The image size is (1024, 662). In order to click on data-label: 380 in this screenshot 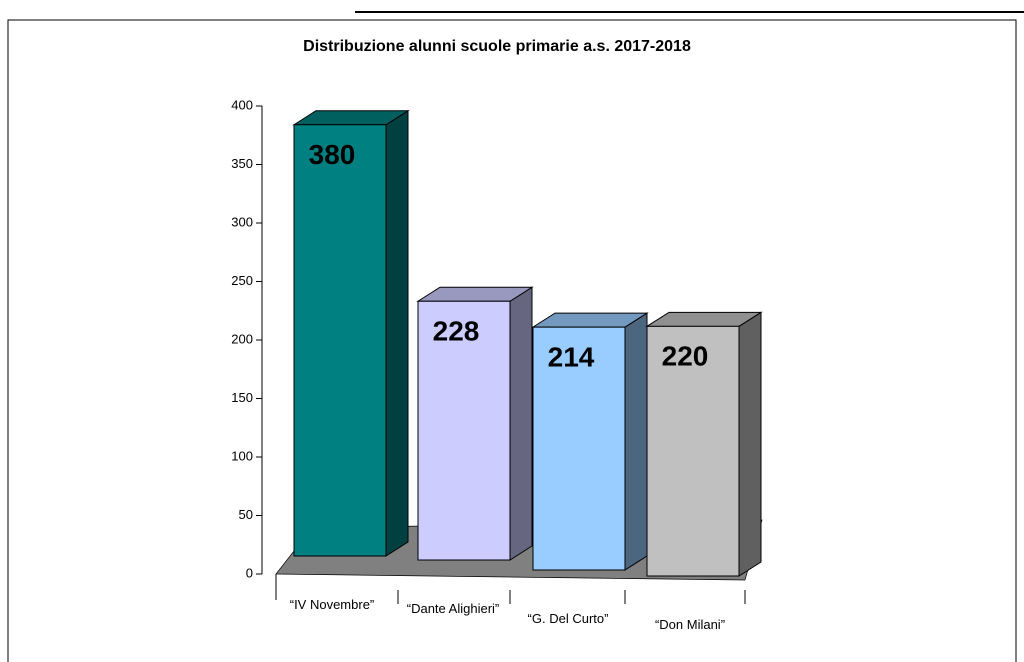, I will do `click(332, 154)`.